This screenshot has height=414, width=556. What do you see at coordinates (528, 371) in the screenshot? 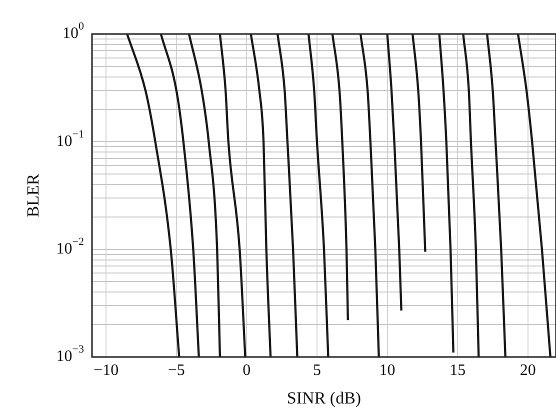
I see `x-tick-label: 20` at bounding box center [528, 371].